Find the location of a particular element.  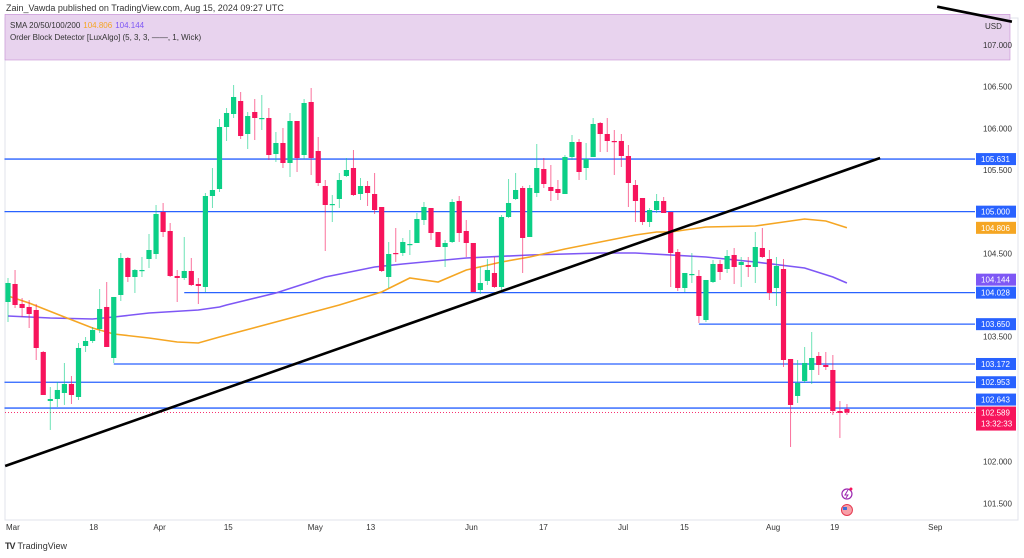

sma-price-badge: 104.144 is located at coordinates (996, 279).